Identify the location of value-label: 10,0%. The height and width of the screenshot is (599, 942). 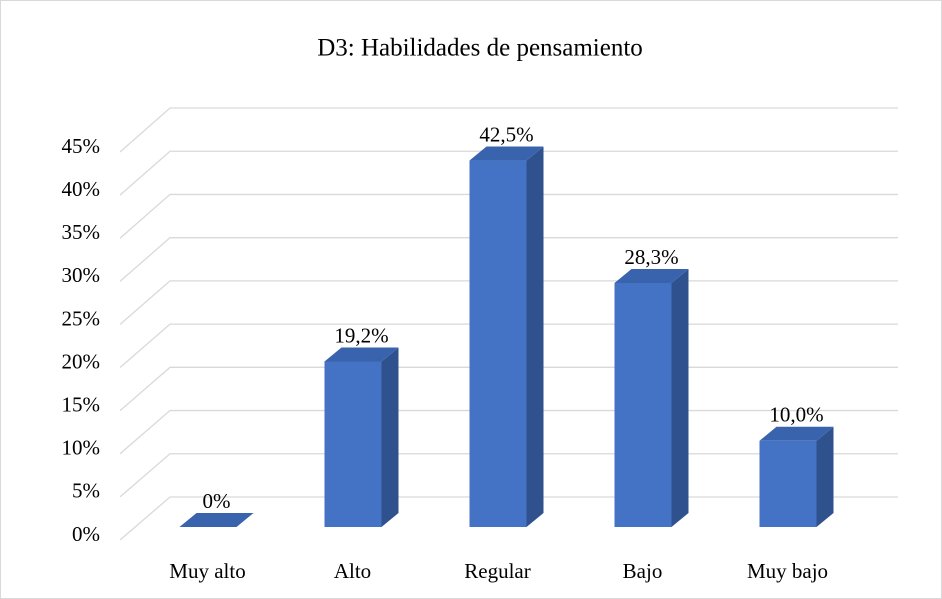
(796, 415).